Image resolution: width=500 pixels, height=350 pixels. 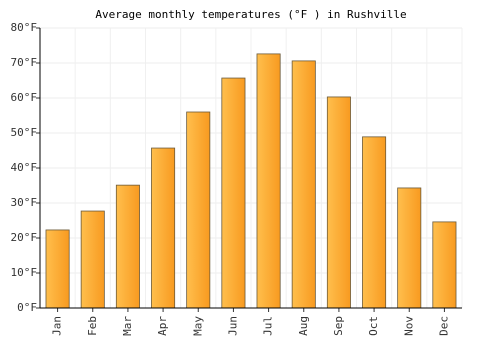 I want to click on y-tick-label: 30°F, so click(x=24, y=202).